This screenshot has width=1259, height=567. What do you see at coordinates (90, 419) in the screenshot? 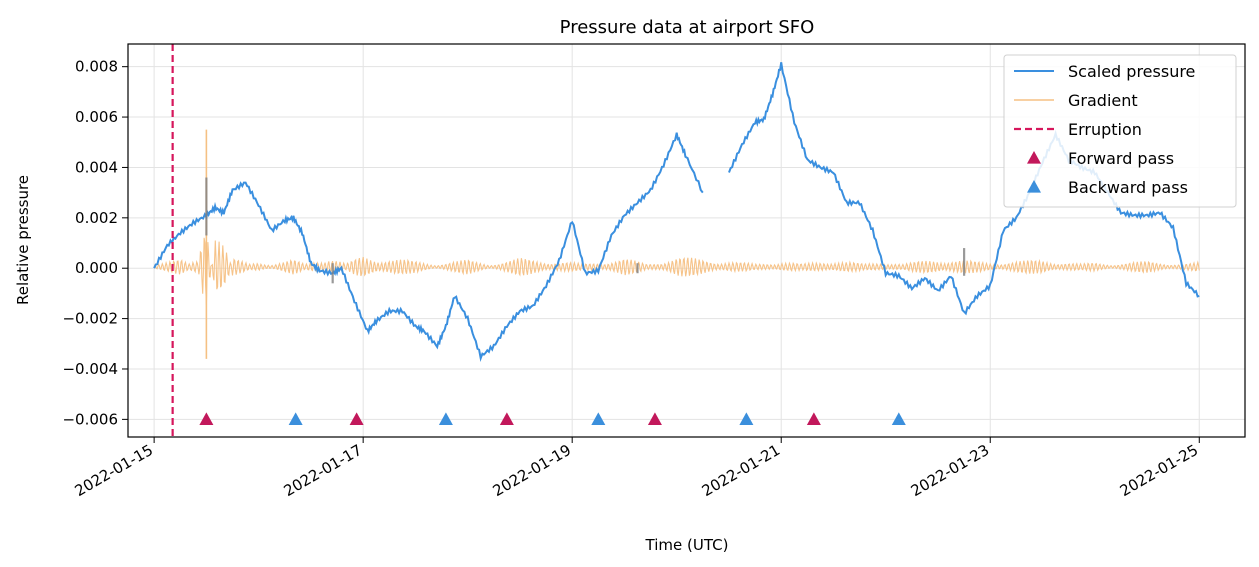
I see `y-tick-label: −0.006` at bounding box center [90, 419].